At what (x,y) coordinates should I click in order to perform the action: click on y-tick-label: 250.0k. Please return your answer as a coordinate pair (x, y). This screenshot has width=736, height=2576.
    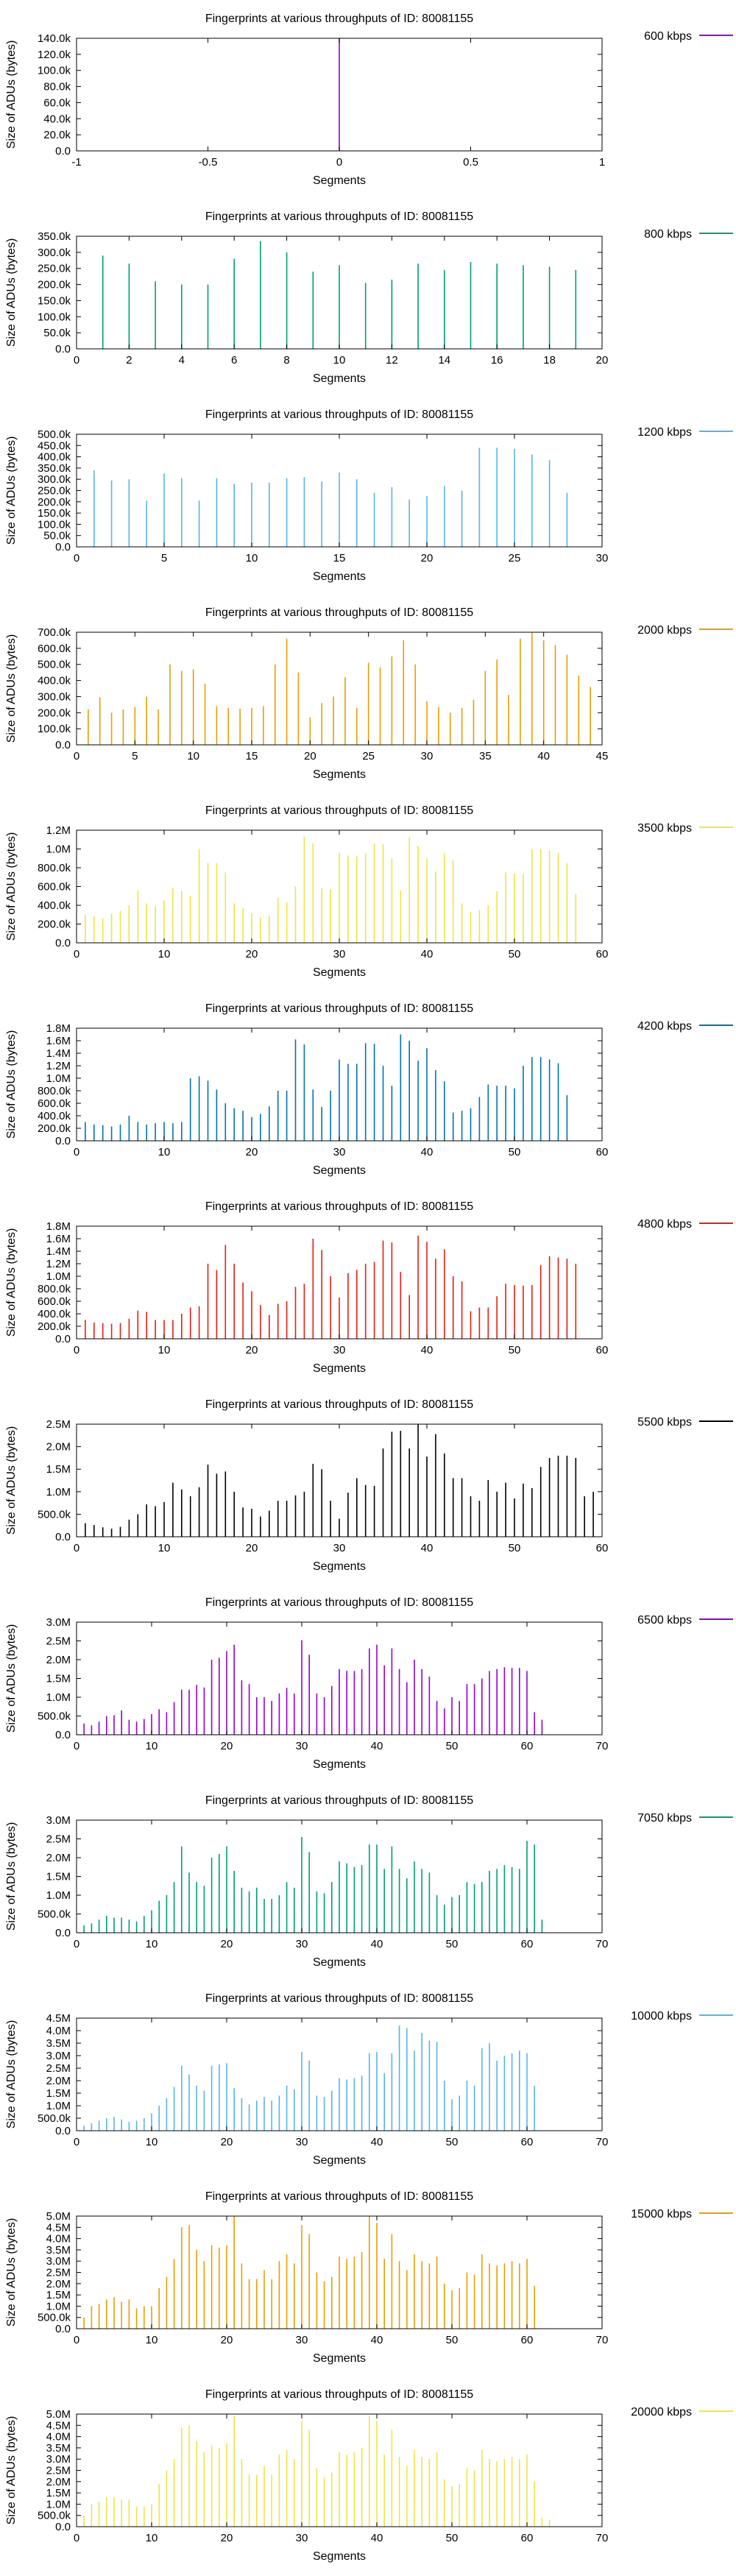
    Looking at the image, I should click on (54, 491).